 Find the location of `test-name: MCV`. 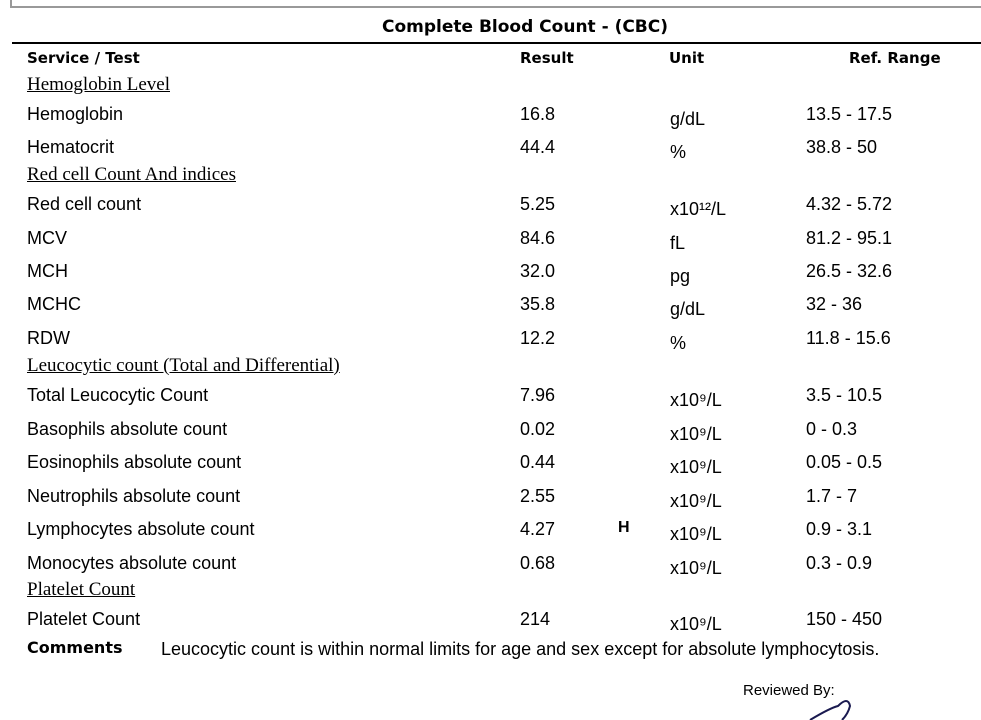

test-name: MCV is located at coordinates (47, 238).